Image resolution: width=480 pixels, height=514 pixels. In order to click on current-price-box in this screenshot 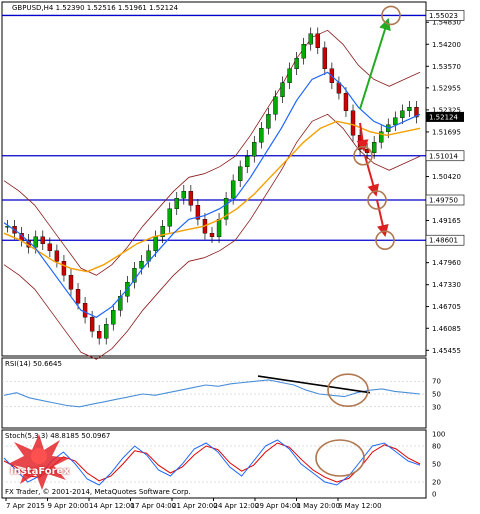, I will do `click(445, 116)`.